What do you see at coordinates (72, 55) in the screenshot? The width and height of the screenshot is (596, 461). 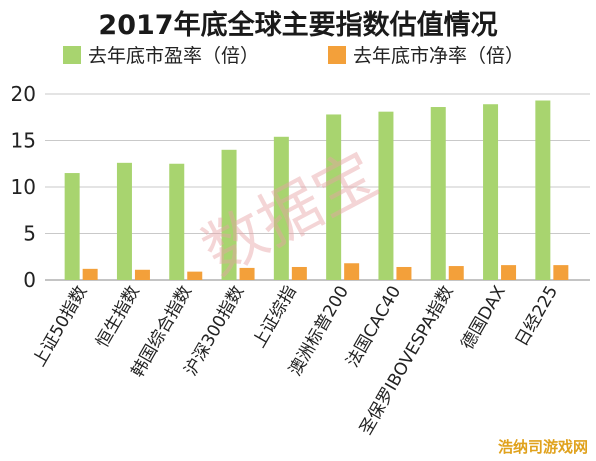 I see `legend-swatch-pe` at bounding box center [72, 55].